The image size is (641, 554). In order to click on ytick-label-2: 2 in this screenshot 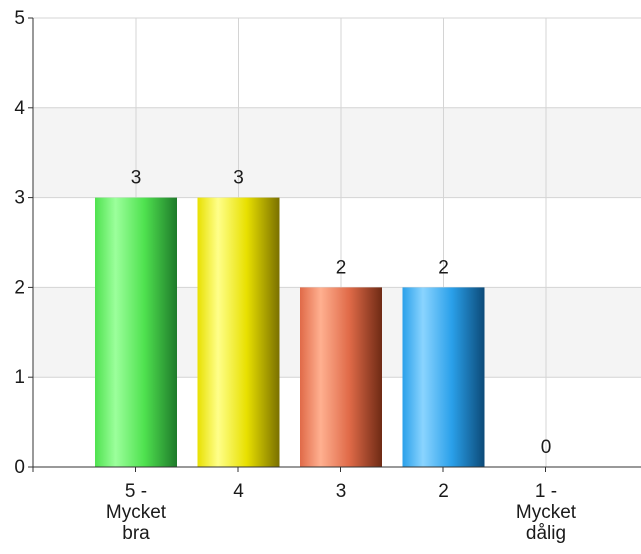, I will do `click(19, 287)`.